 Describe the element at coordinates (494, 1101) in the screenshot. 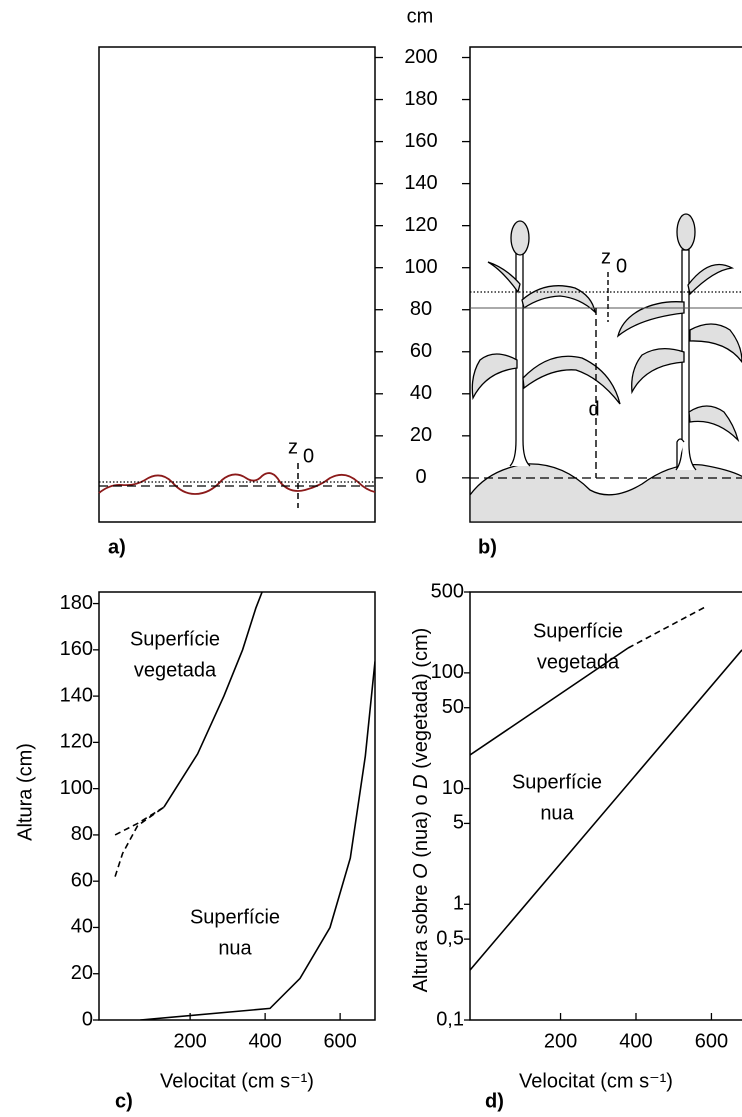

I see `panel-label: d)` at that location.